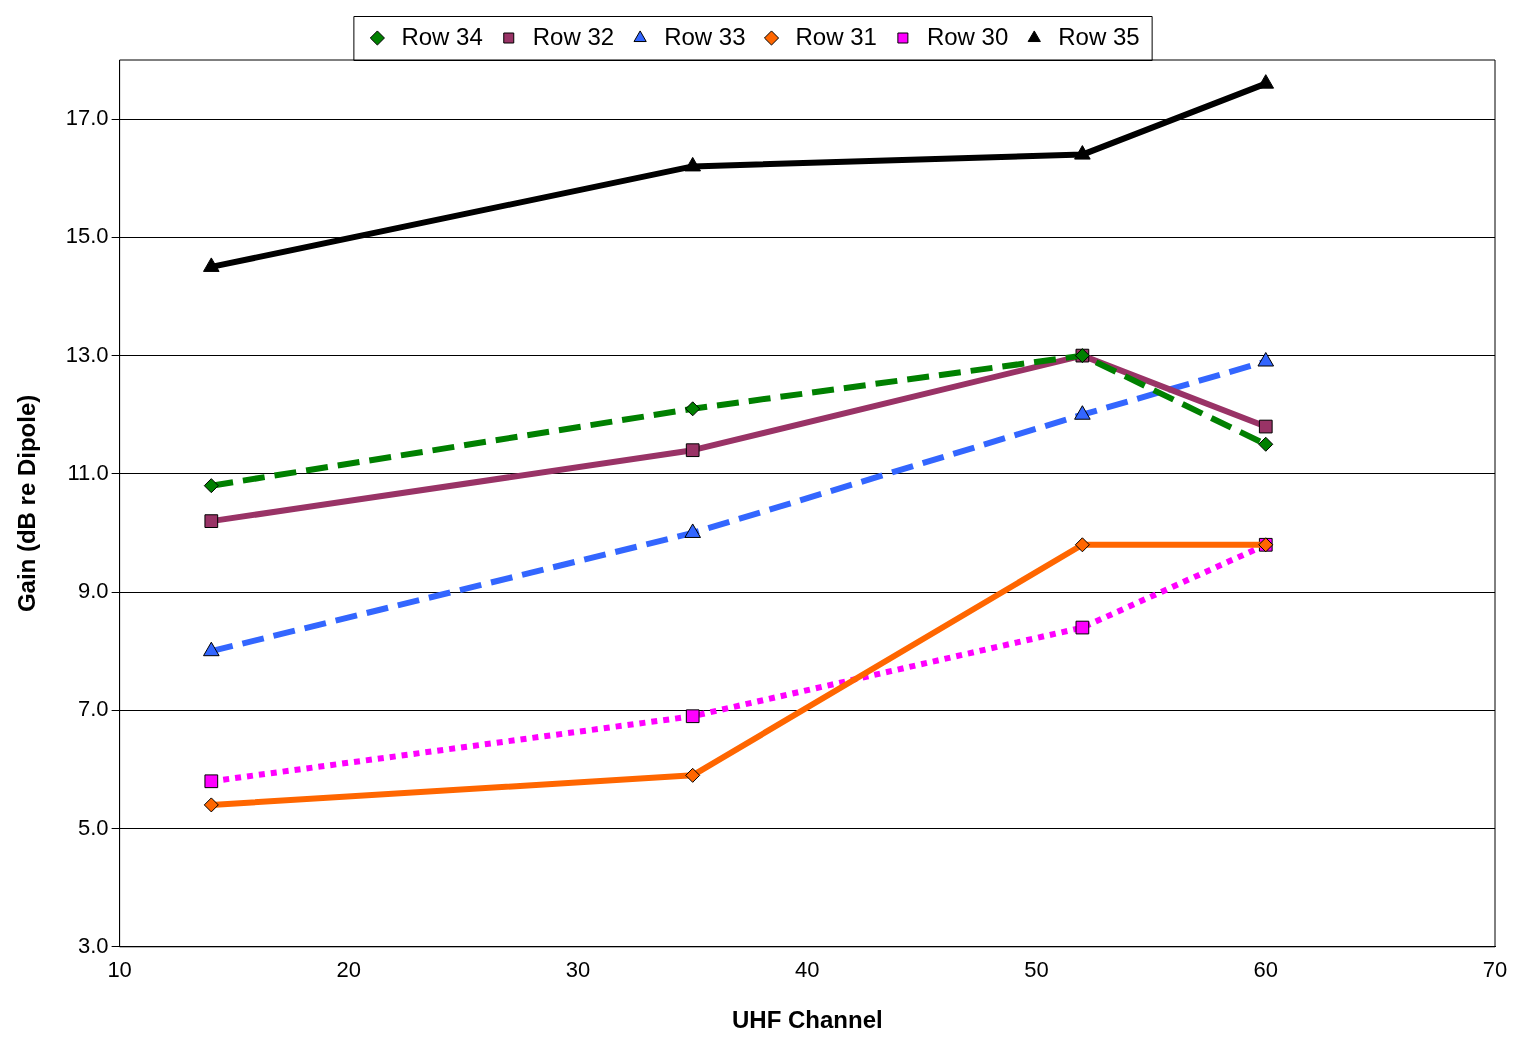  What do you see at coordinates (807, 970) in the screenshot?
I see `x-tick-label: 40` at bounding box center [807, 970].